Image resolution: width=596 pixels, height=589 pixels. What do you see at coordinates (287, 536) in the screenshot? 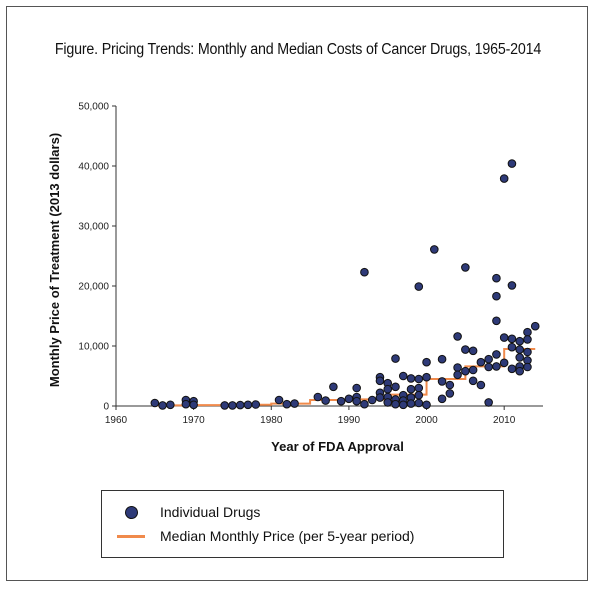
I see `legend-label: Median Monthly Price (per 5-year period)` at bounding box center [287, 536].